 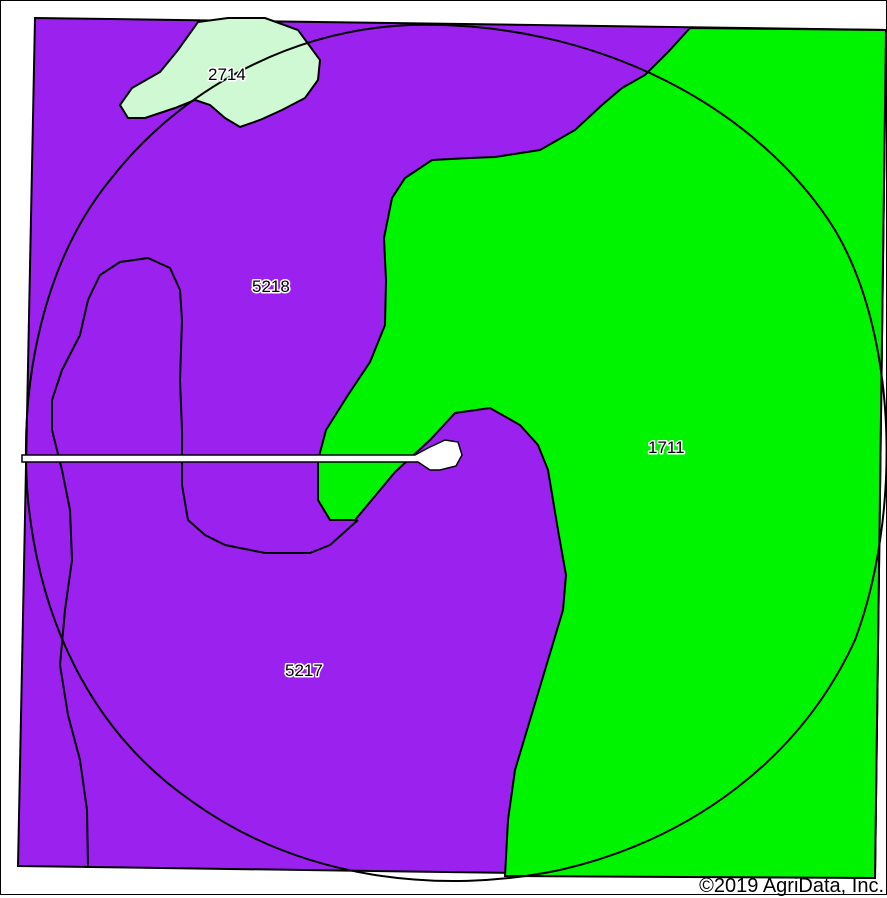 I want to click on soil-label-1711: 1711, so click(x=666, y=447).